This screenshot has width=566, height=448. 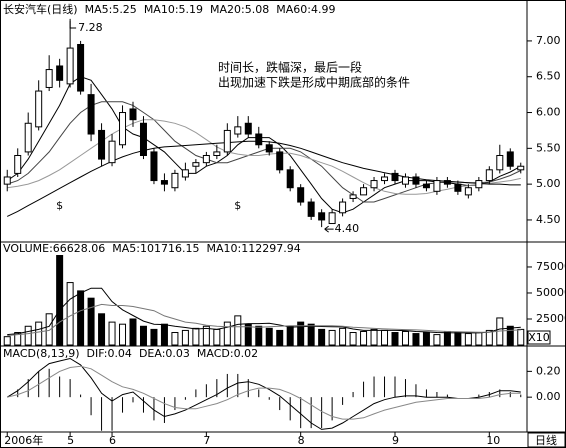 What do you see at coordinates (164, 353) in the screenshot?
I see `header-label: DEA:0.03` at bounding box center [164, 353].